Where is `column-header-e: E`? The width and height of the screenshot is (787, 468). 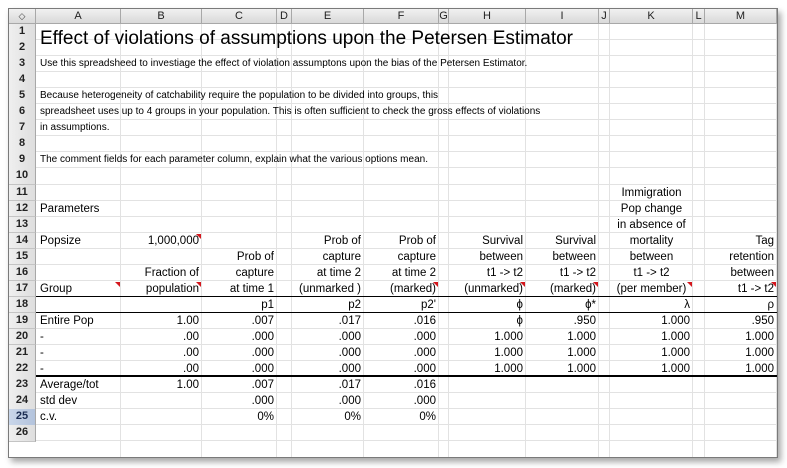
column-header-e: E is located at coordinates (328, 16).